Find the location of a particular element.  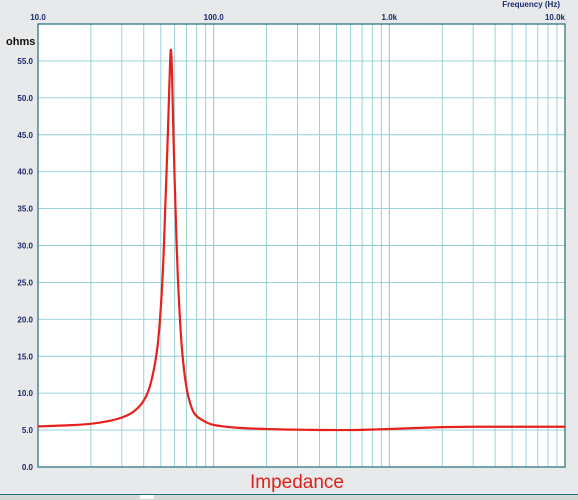

x-axis-title: Frequency (Hz) is located at coordinates (531, 4).